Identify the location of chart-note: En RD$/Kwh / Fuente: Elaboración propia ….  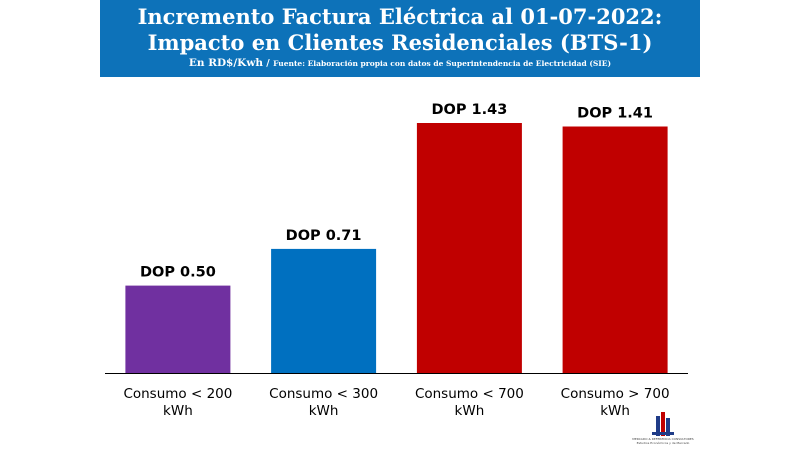
(400, 63).